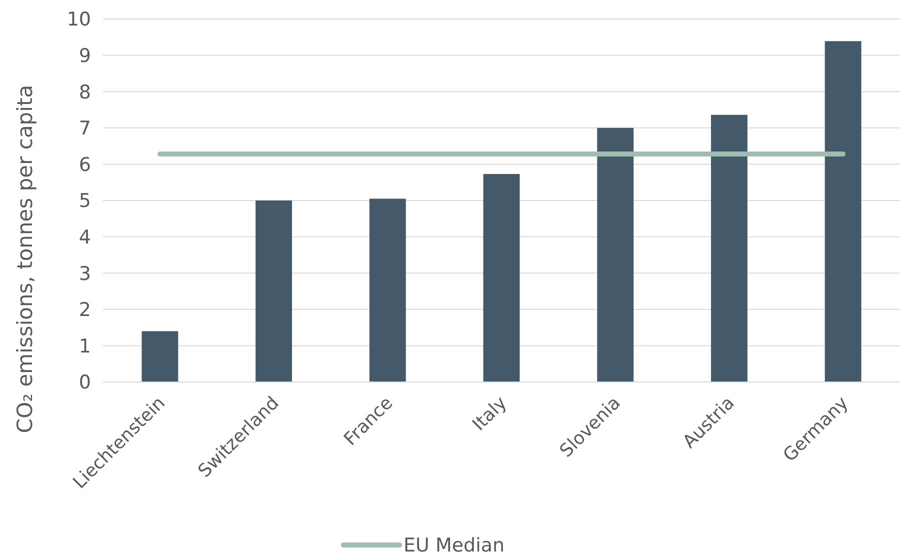 This screenshot has height=559, width=907. Describe the element at coordinates (84, 129) in the screenshot. I see `y-tick-label: 7` at that location.